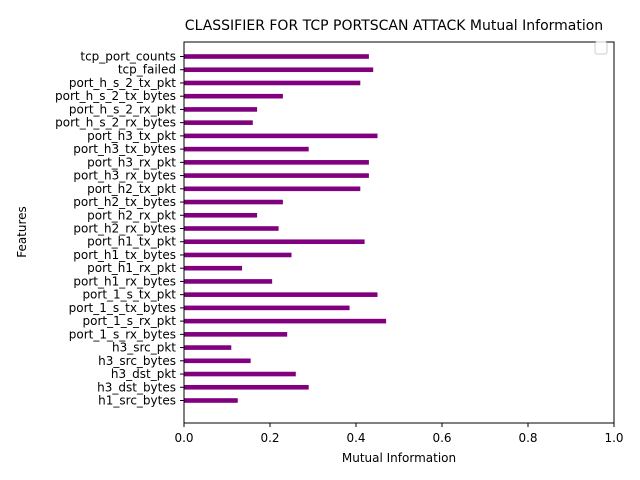  Describe the element at coordinates (246, 387) in the screenshot. I see `bar-h3_dst_bytes` at that location.